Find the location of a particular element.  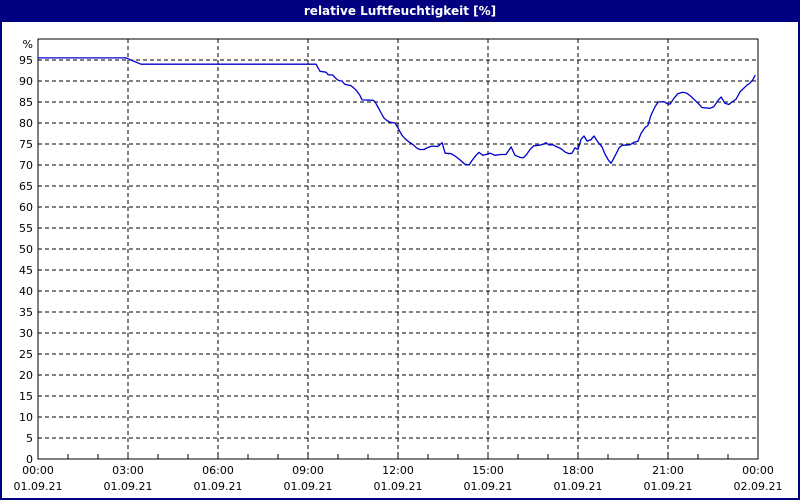

y-tick-label: 80 is located at coordinates (26, 123).